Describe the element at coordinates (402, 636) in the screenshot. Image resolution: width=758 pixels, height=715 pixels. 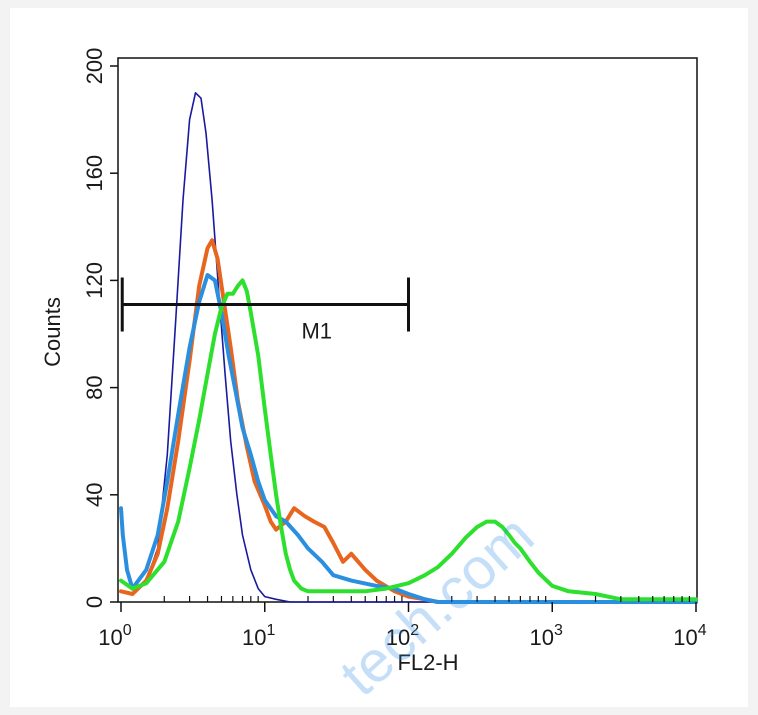
I see `x-tick-label: 10²` at that location.